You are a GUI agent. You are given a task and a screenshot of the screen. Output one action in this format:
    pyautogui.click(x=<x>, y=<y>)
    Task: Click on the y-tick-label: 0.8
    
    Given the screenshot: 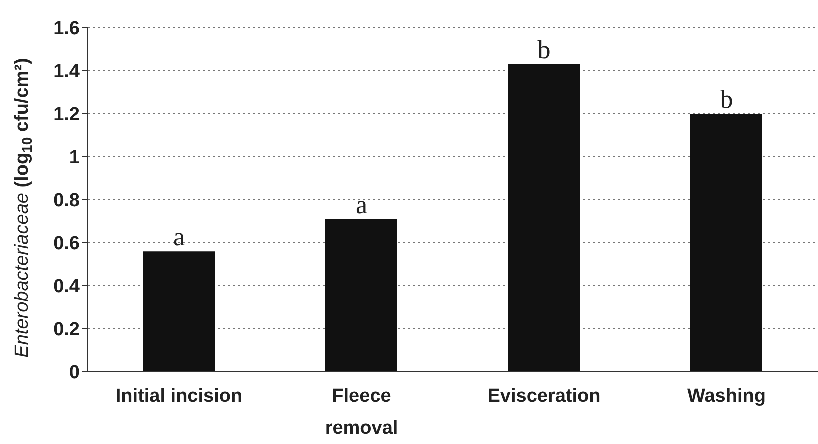 What is the action you would take?
    pyautogui.click(x=67, y=201)
    